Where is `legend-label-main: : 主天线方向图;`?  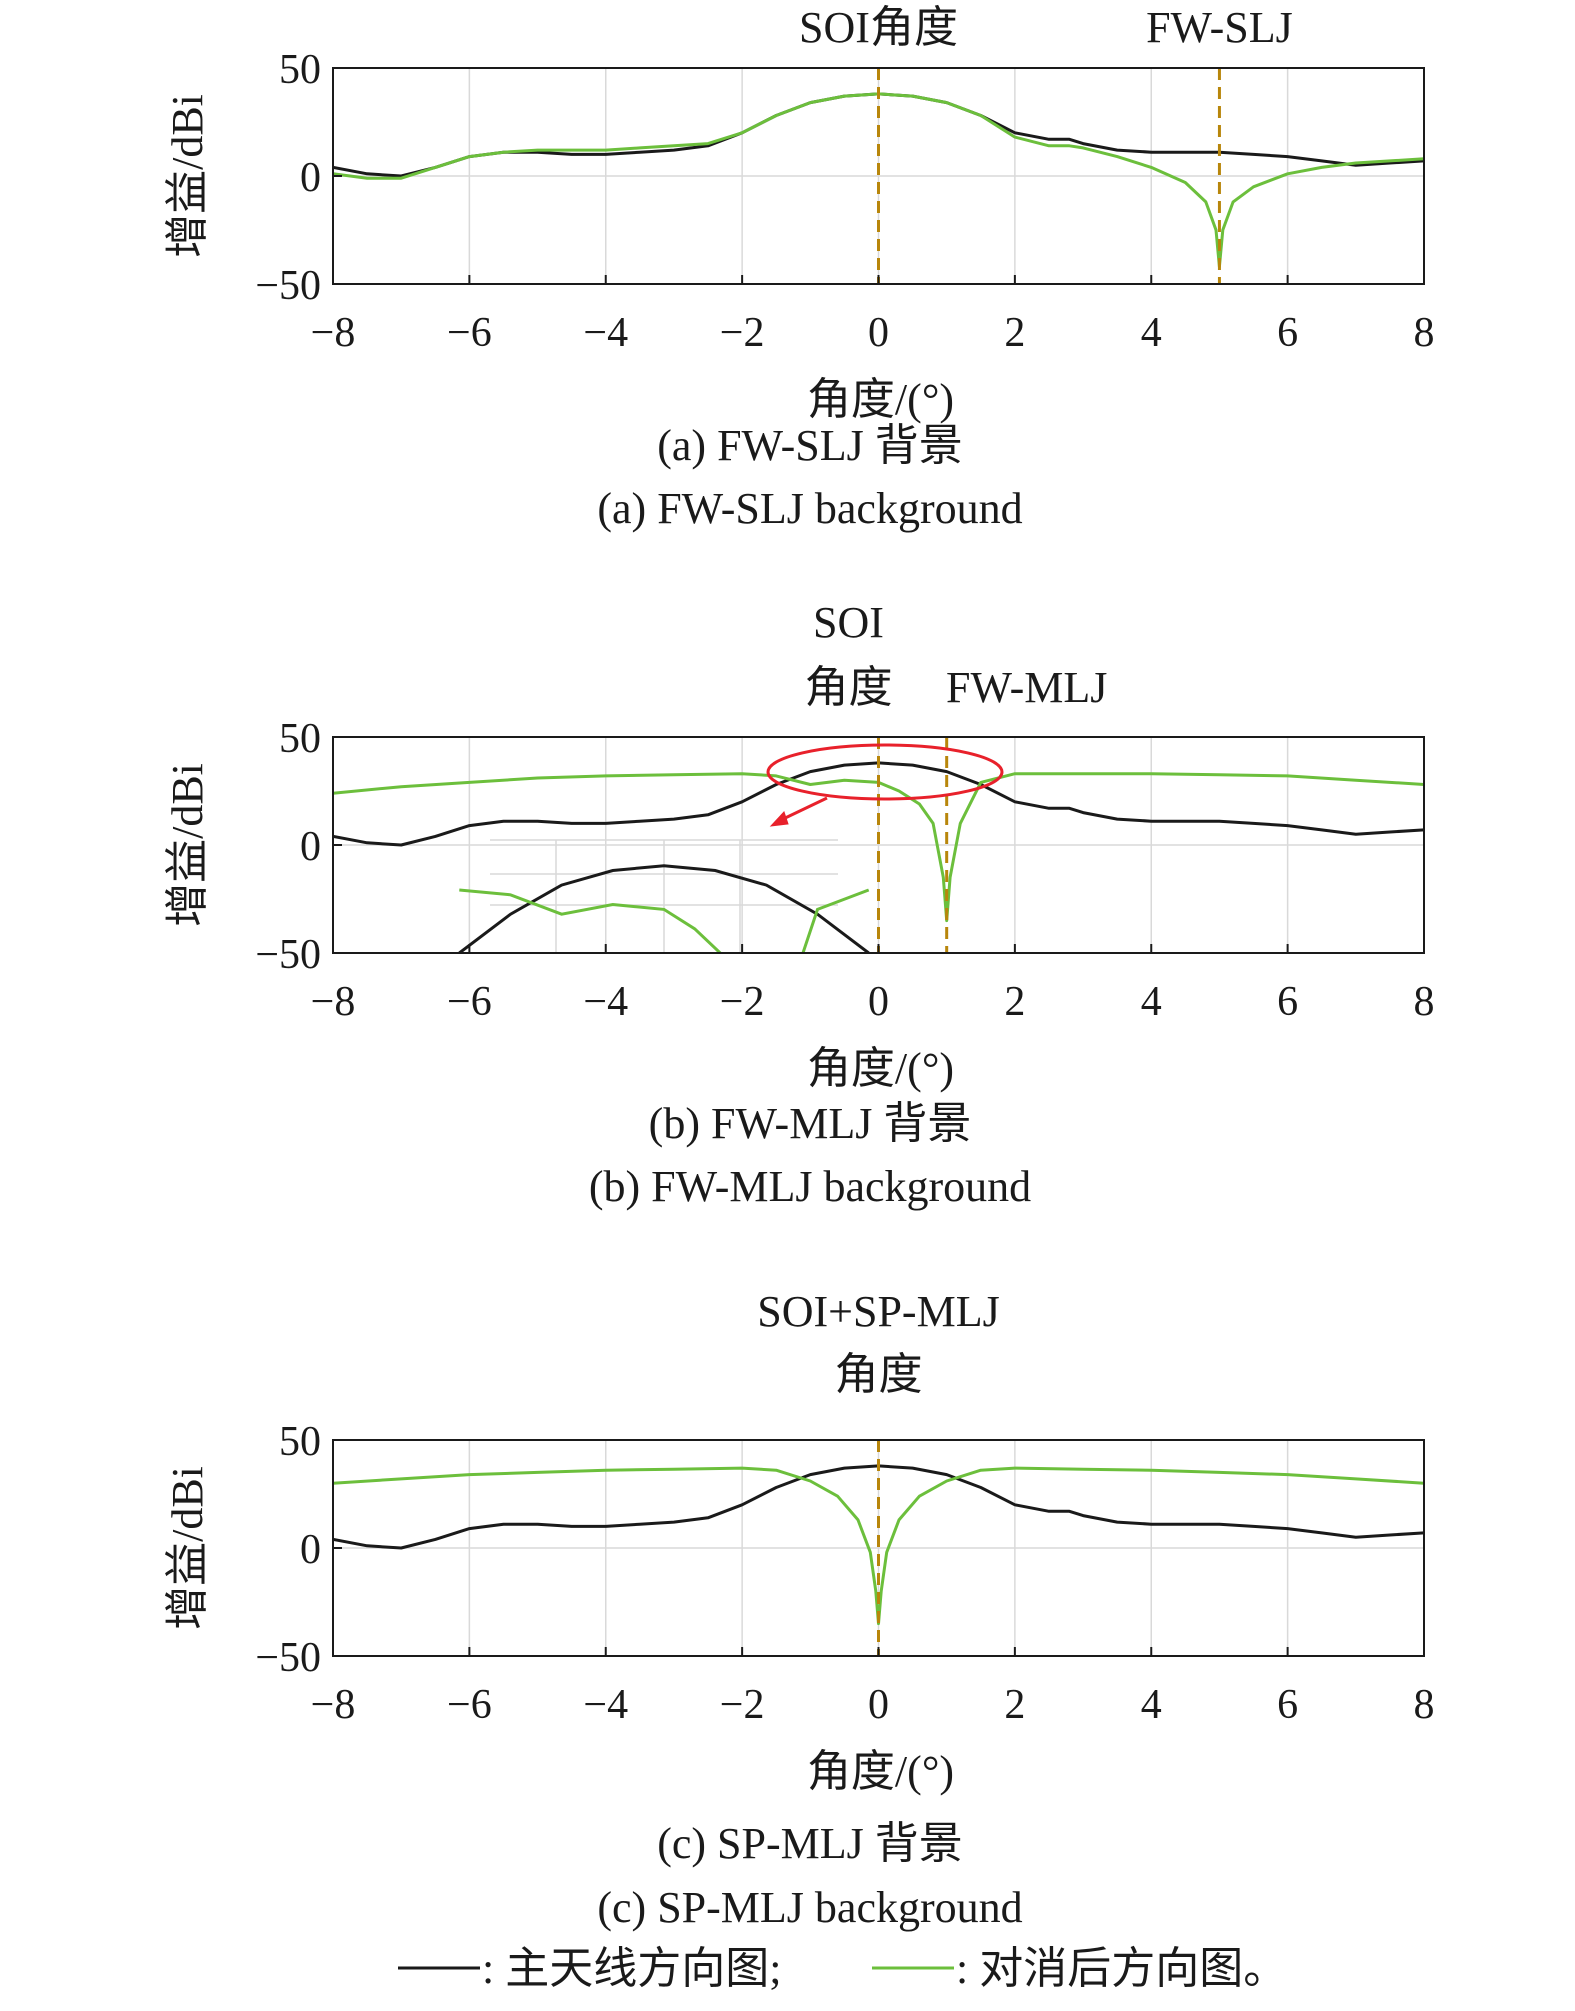
legend-label-main: : 主天线方向图; is located at coordinates (631, 1968).